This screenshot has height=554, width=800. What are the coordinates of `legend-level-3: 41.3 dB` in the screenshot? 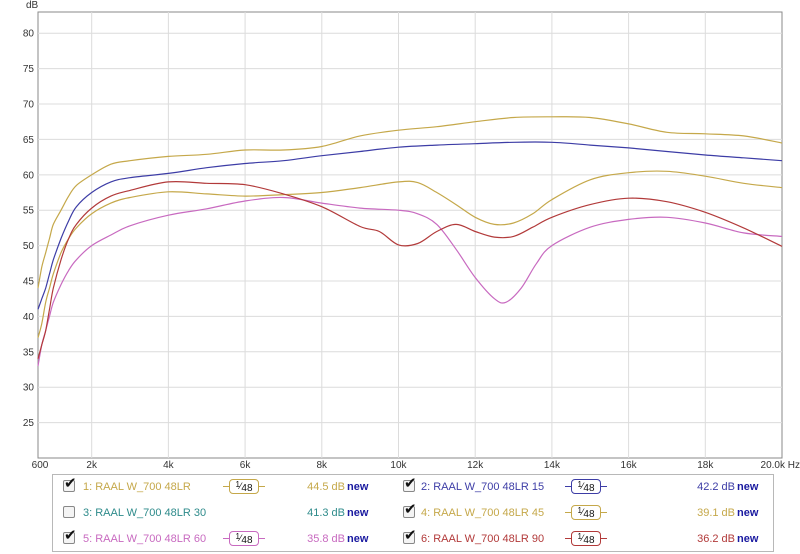 It's located at (326, 513).